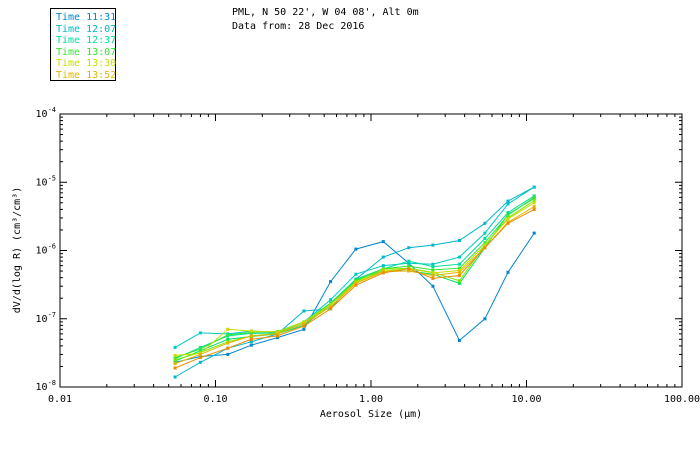  Describe the element at coordinates (86, 40) in the screenshot. I see `legend-entry: Time 12:37` at that location.